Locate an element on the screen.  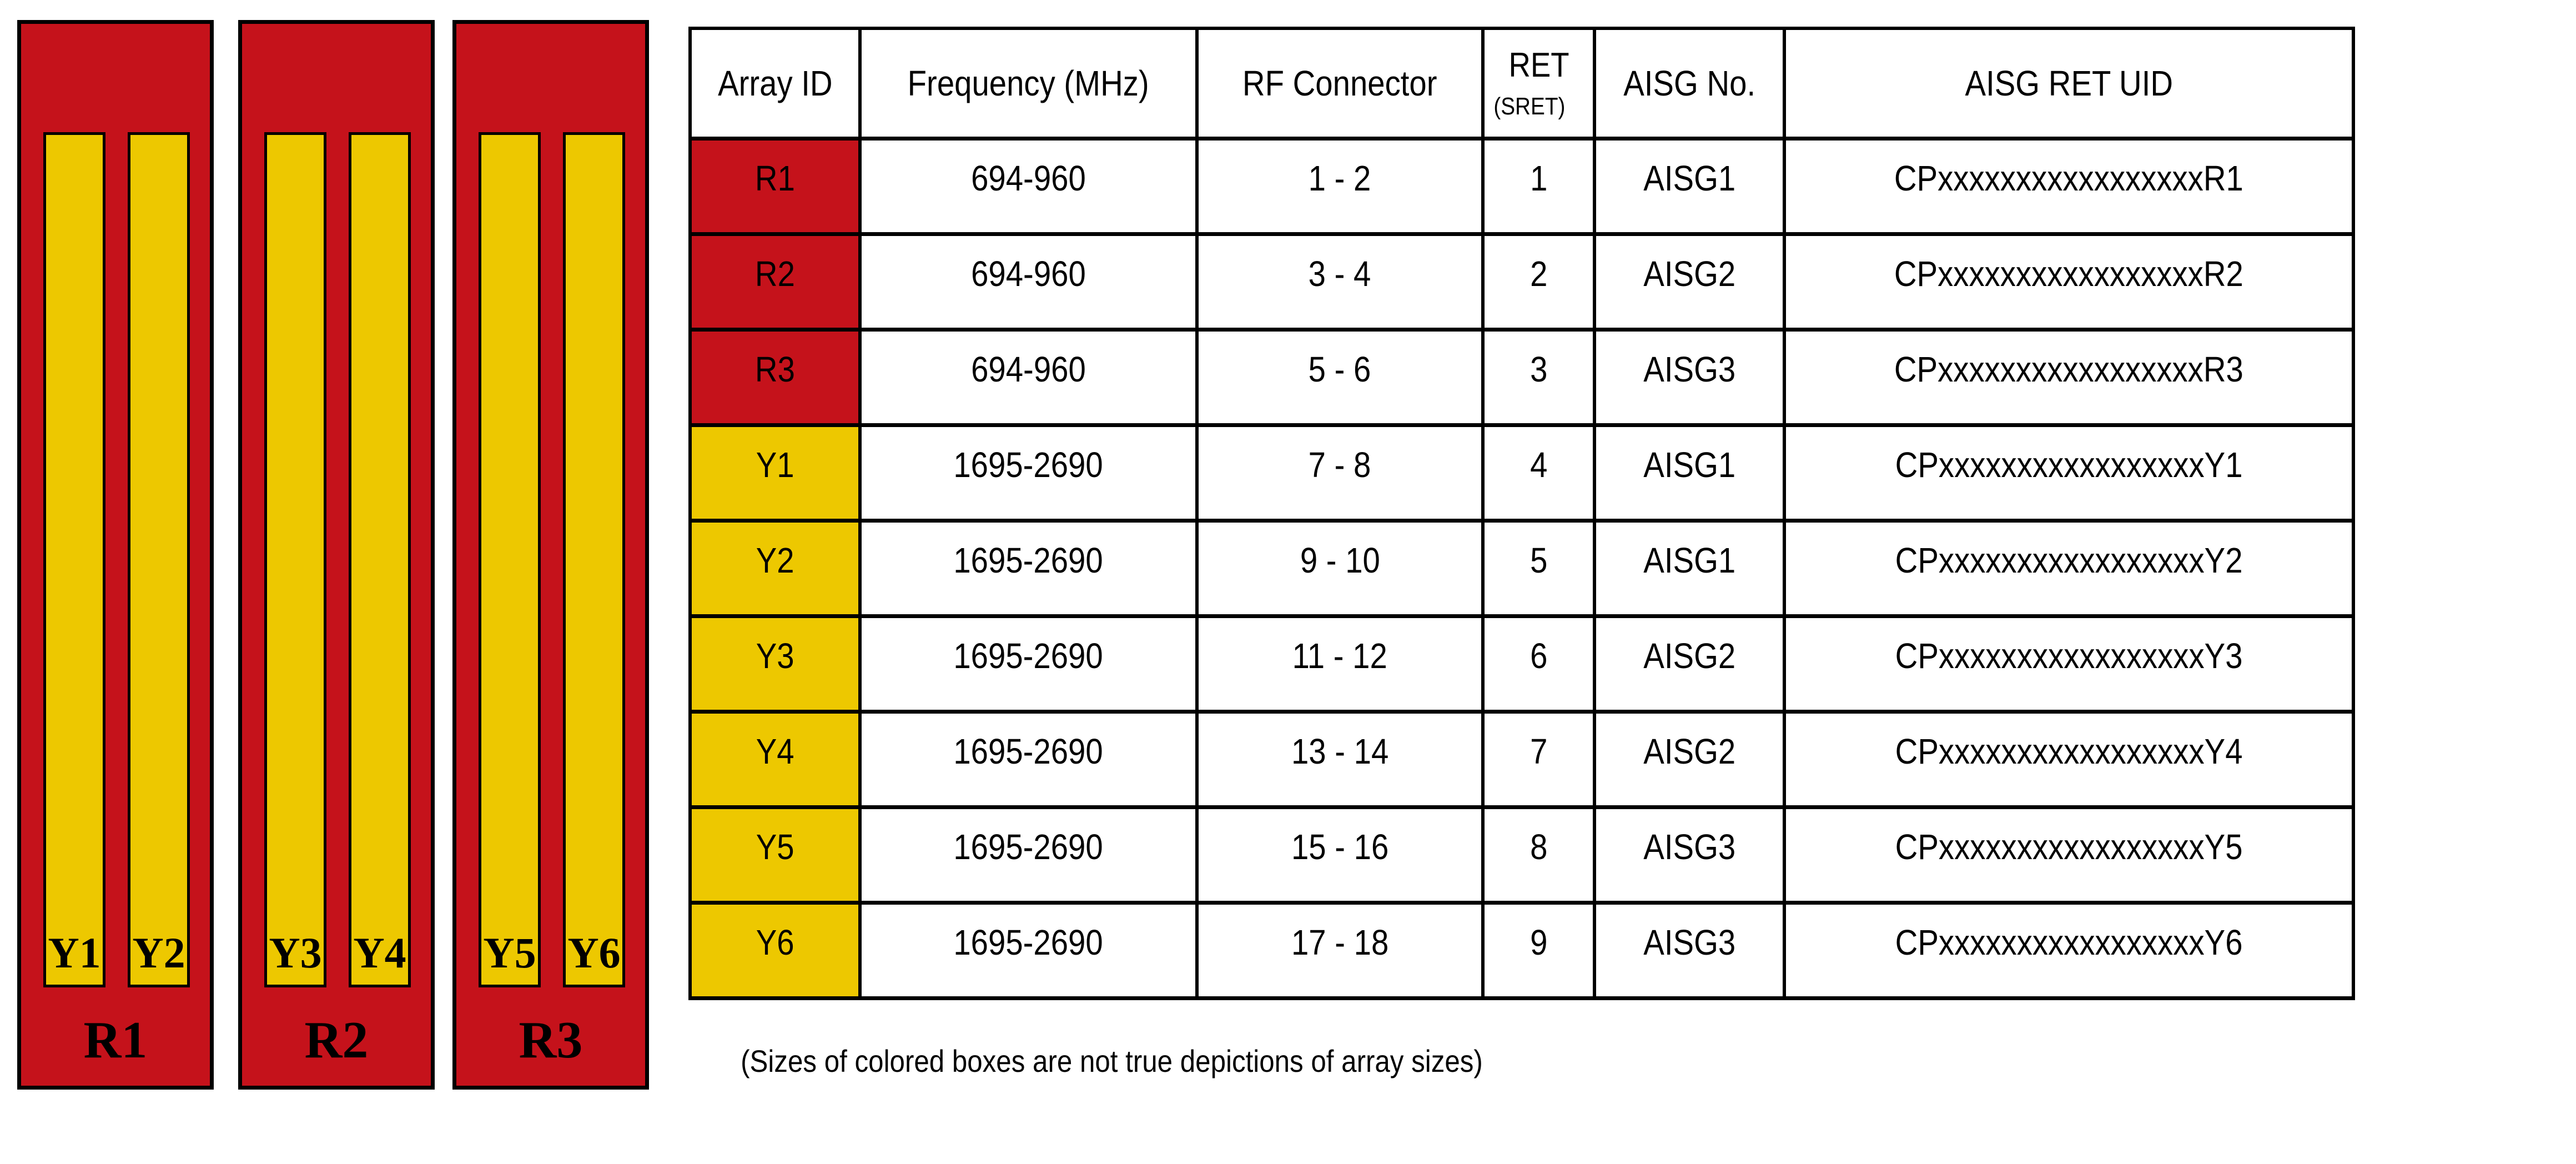
array-id-value: Y2 is located at coordinates (775, 560).